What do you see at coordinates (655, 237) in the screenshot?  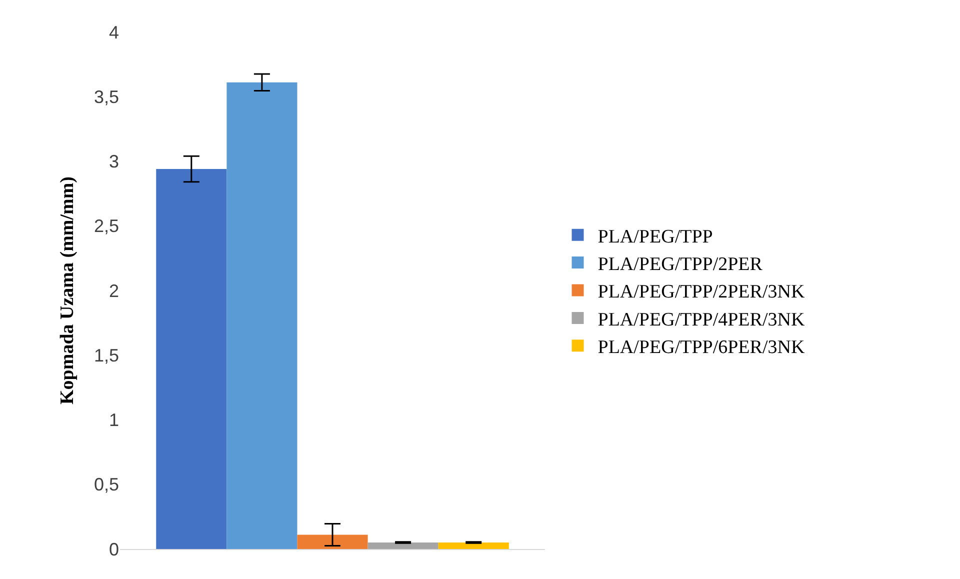 I see `legend-label: PLA/PEG/TPP` at bounding box center [655, 237].